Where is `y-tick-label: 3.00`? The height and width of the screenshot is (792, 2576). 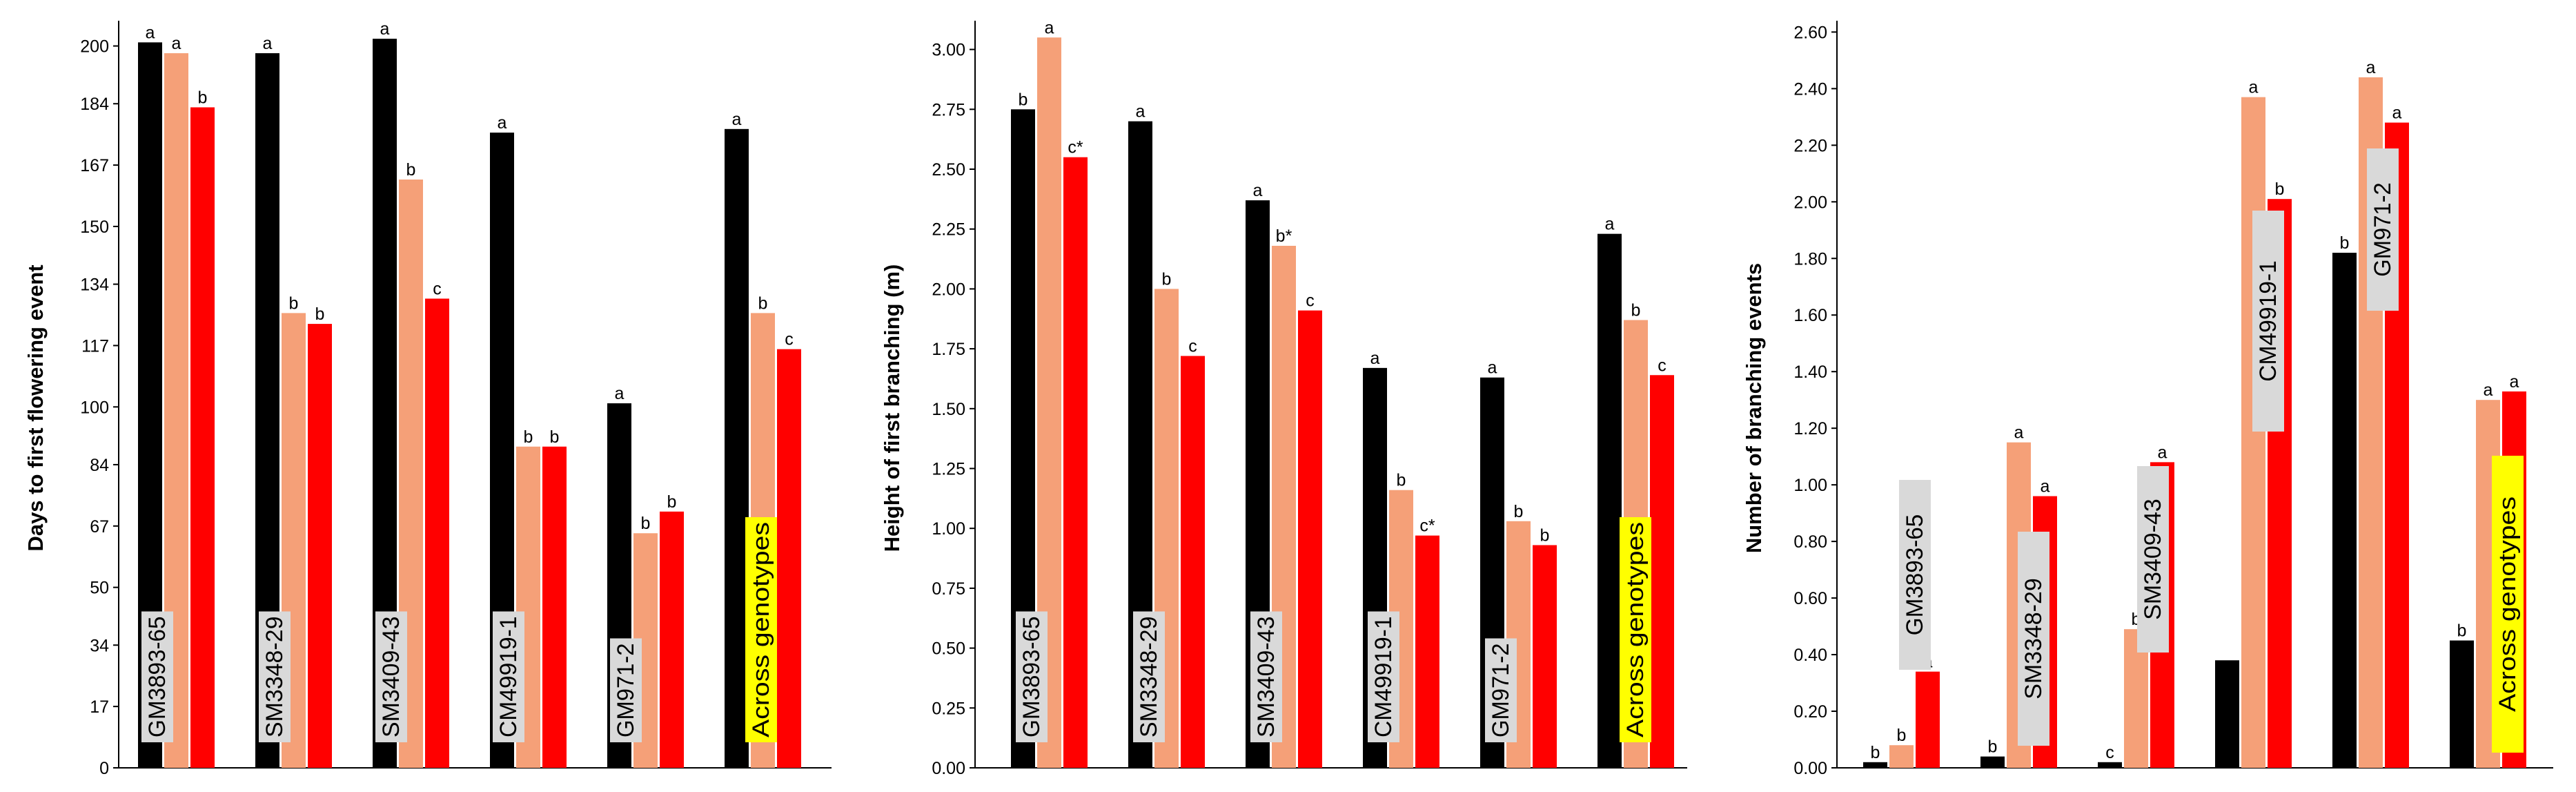 y-tick-label: 3.00 is located at coordinates (948, 51).